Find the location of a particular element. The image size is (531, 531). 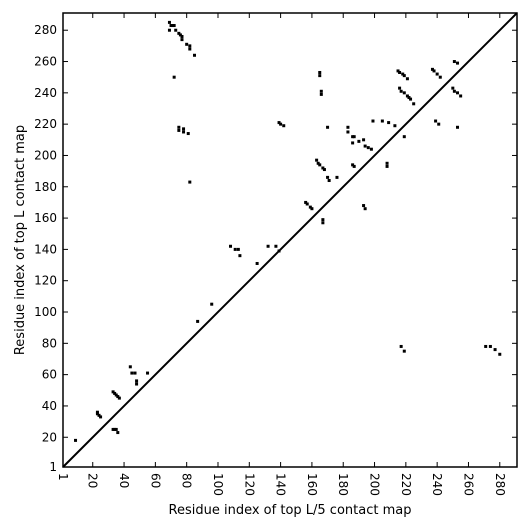

y-tick-label: 180 is located at coordinates (45, 187).